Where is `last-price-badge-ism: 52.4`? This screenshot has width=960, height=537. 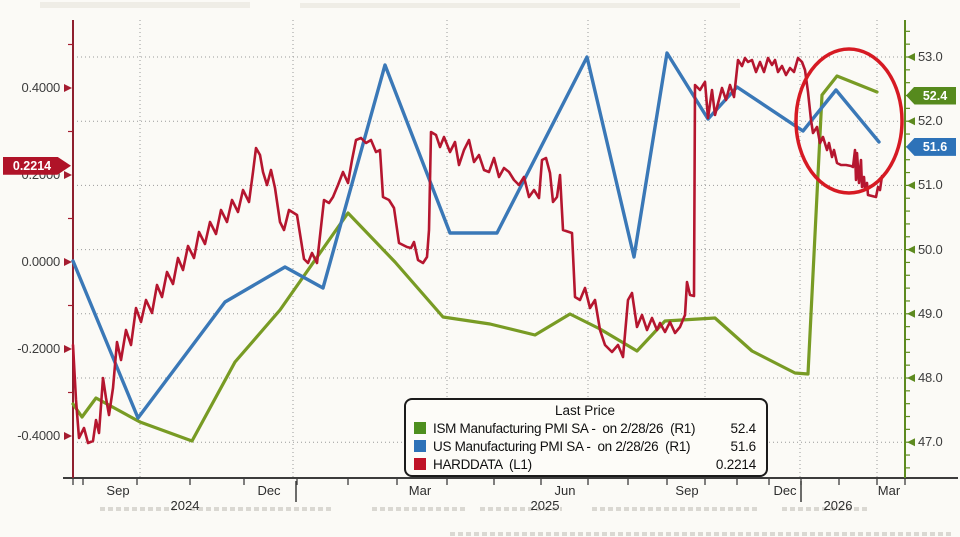 last-price-badge-ism: 52.4 is located at coordinates (931, 95).